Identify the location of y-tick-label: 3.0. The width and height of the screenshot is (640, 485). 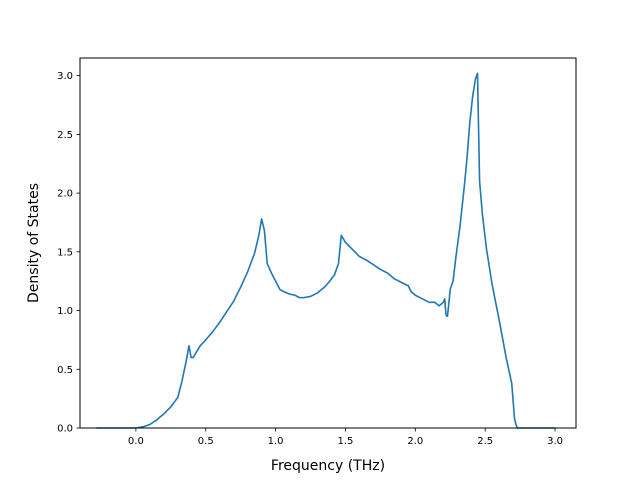
(65, 76).